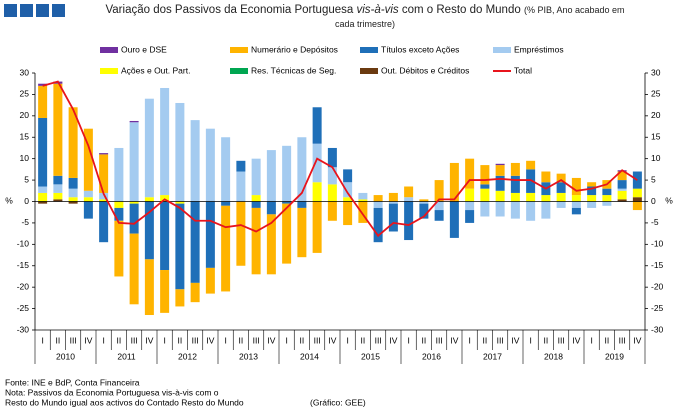 Image resolution: width=679 pixels, height=412 pixels. Describe the element at coordinates (239, 71) in the screenshot. I see `legend-swatch` at that location.